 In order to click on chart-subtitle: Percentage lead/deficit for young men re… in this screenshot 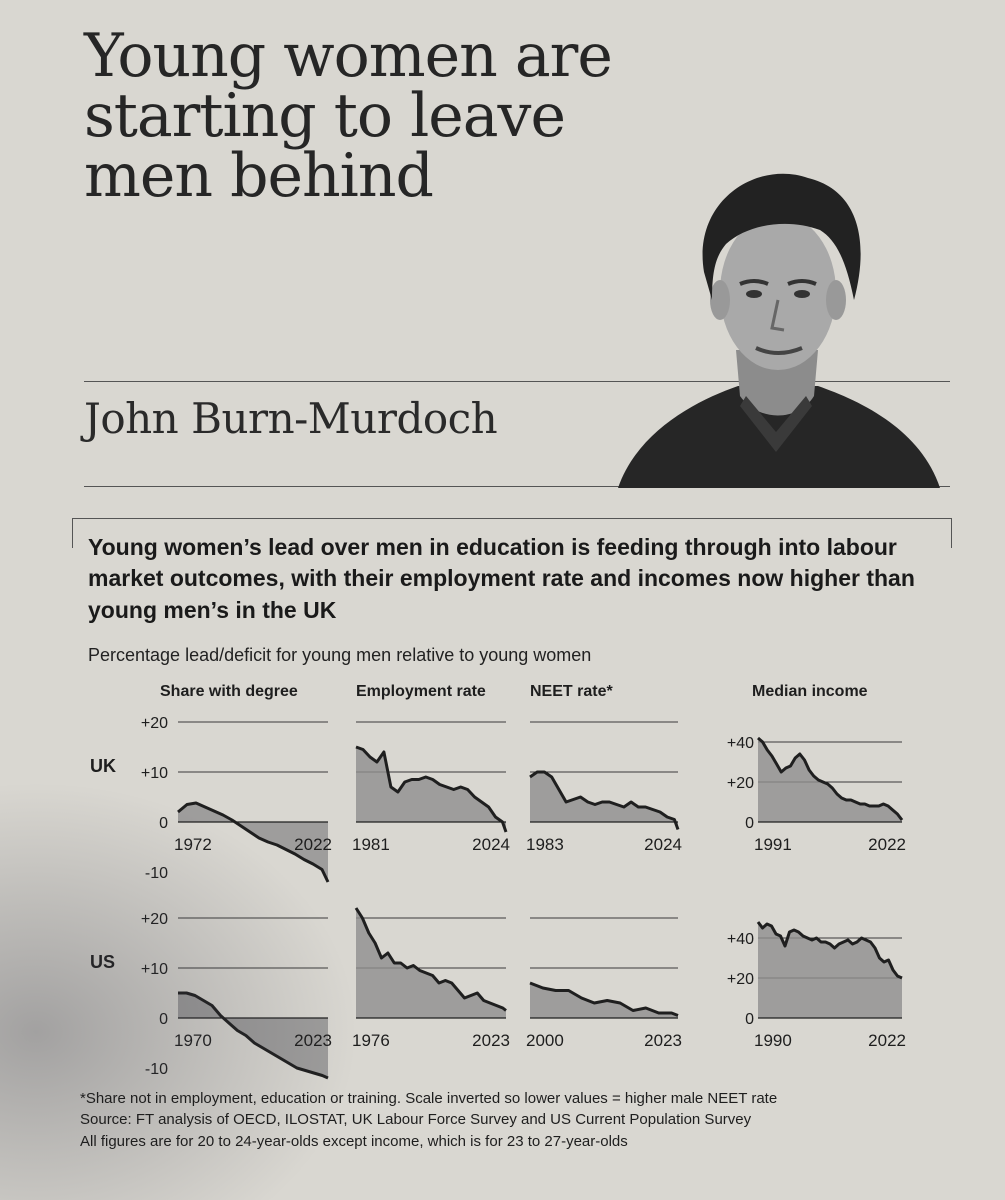, I will do `click(340, 655)`.